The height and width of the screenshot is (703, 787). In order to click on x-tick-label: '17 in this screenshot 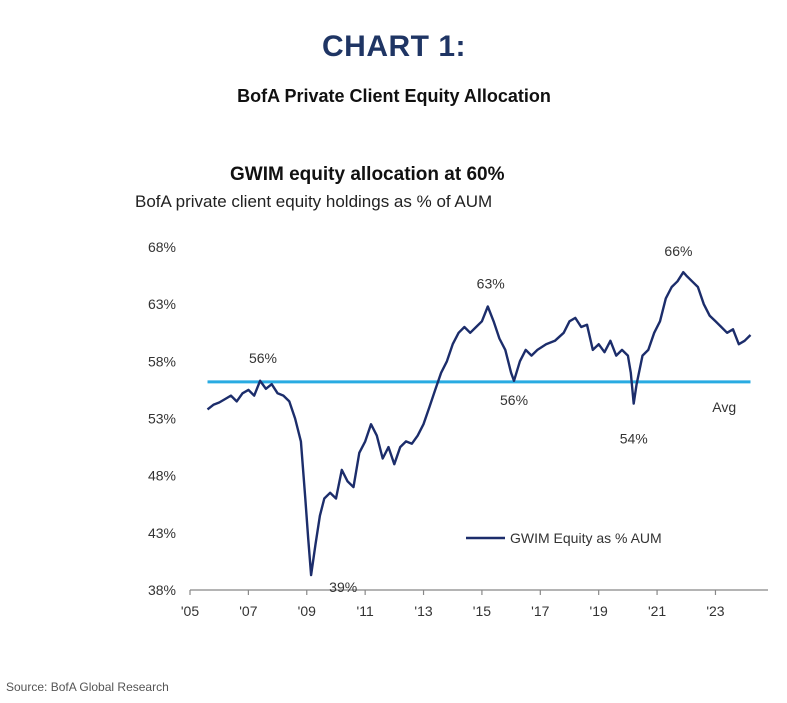, I will do `click(540, 611)`.